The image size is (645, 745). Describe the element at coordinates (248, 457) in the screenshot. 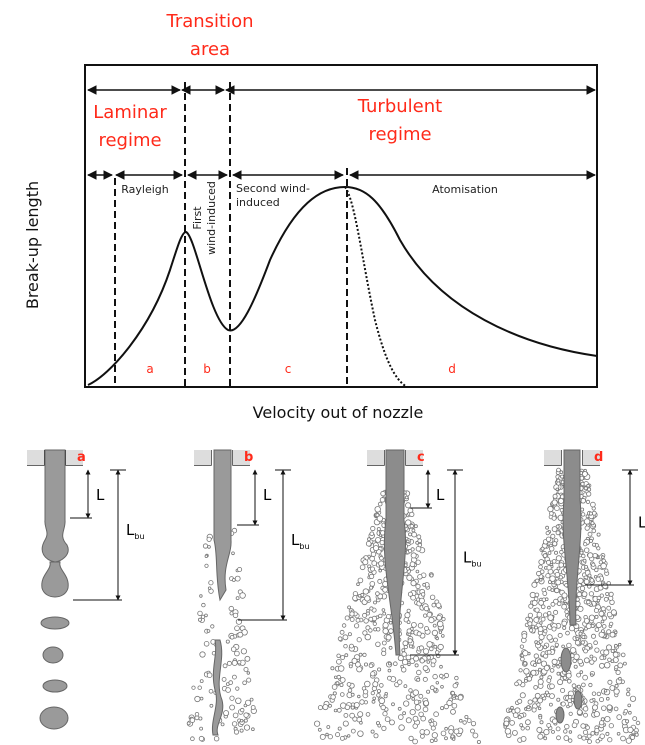

I see `panel-letter: b` at that location.